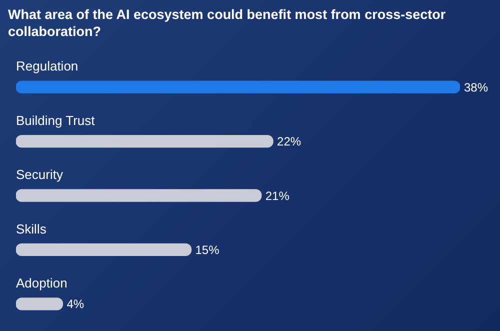  Describe the element at coordinates (207, 250) in the screenshot. I see `data-label: 15%` at that location.